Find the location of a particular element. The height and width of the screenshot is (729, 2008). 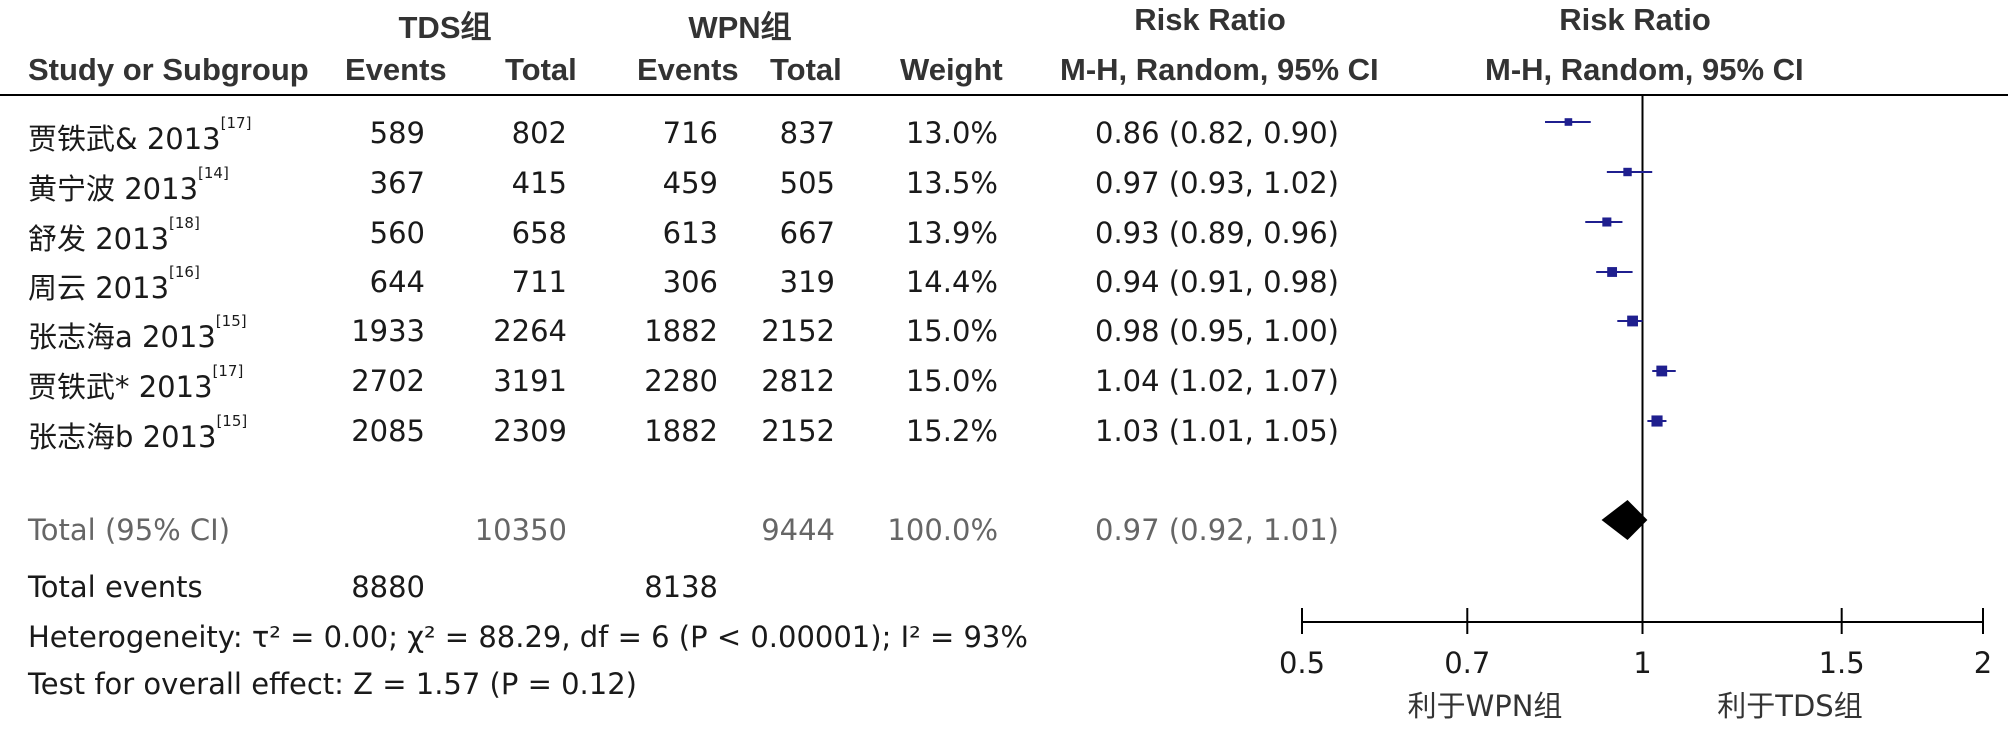

total-weight: 100.0% is located at coordinates (942, 530).